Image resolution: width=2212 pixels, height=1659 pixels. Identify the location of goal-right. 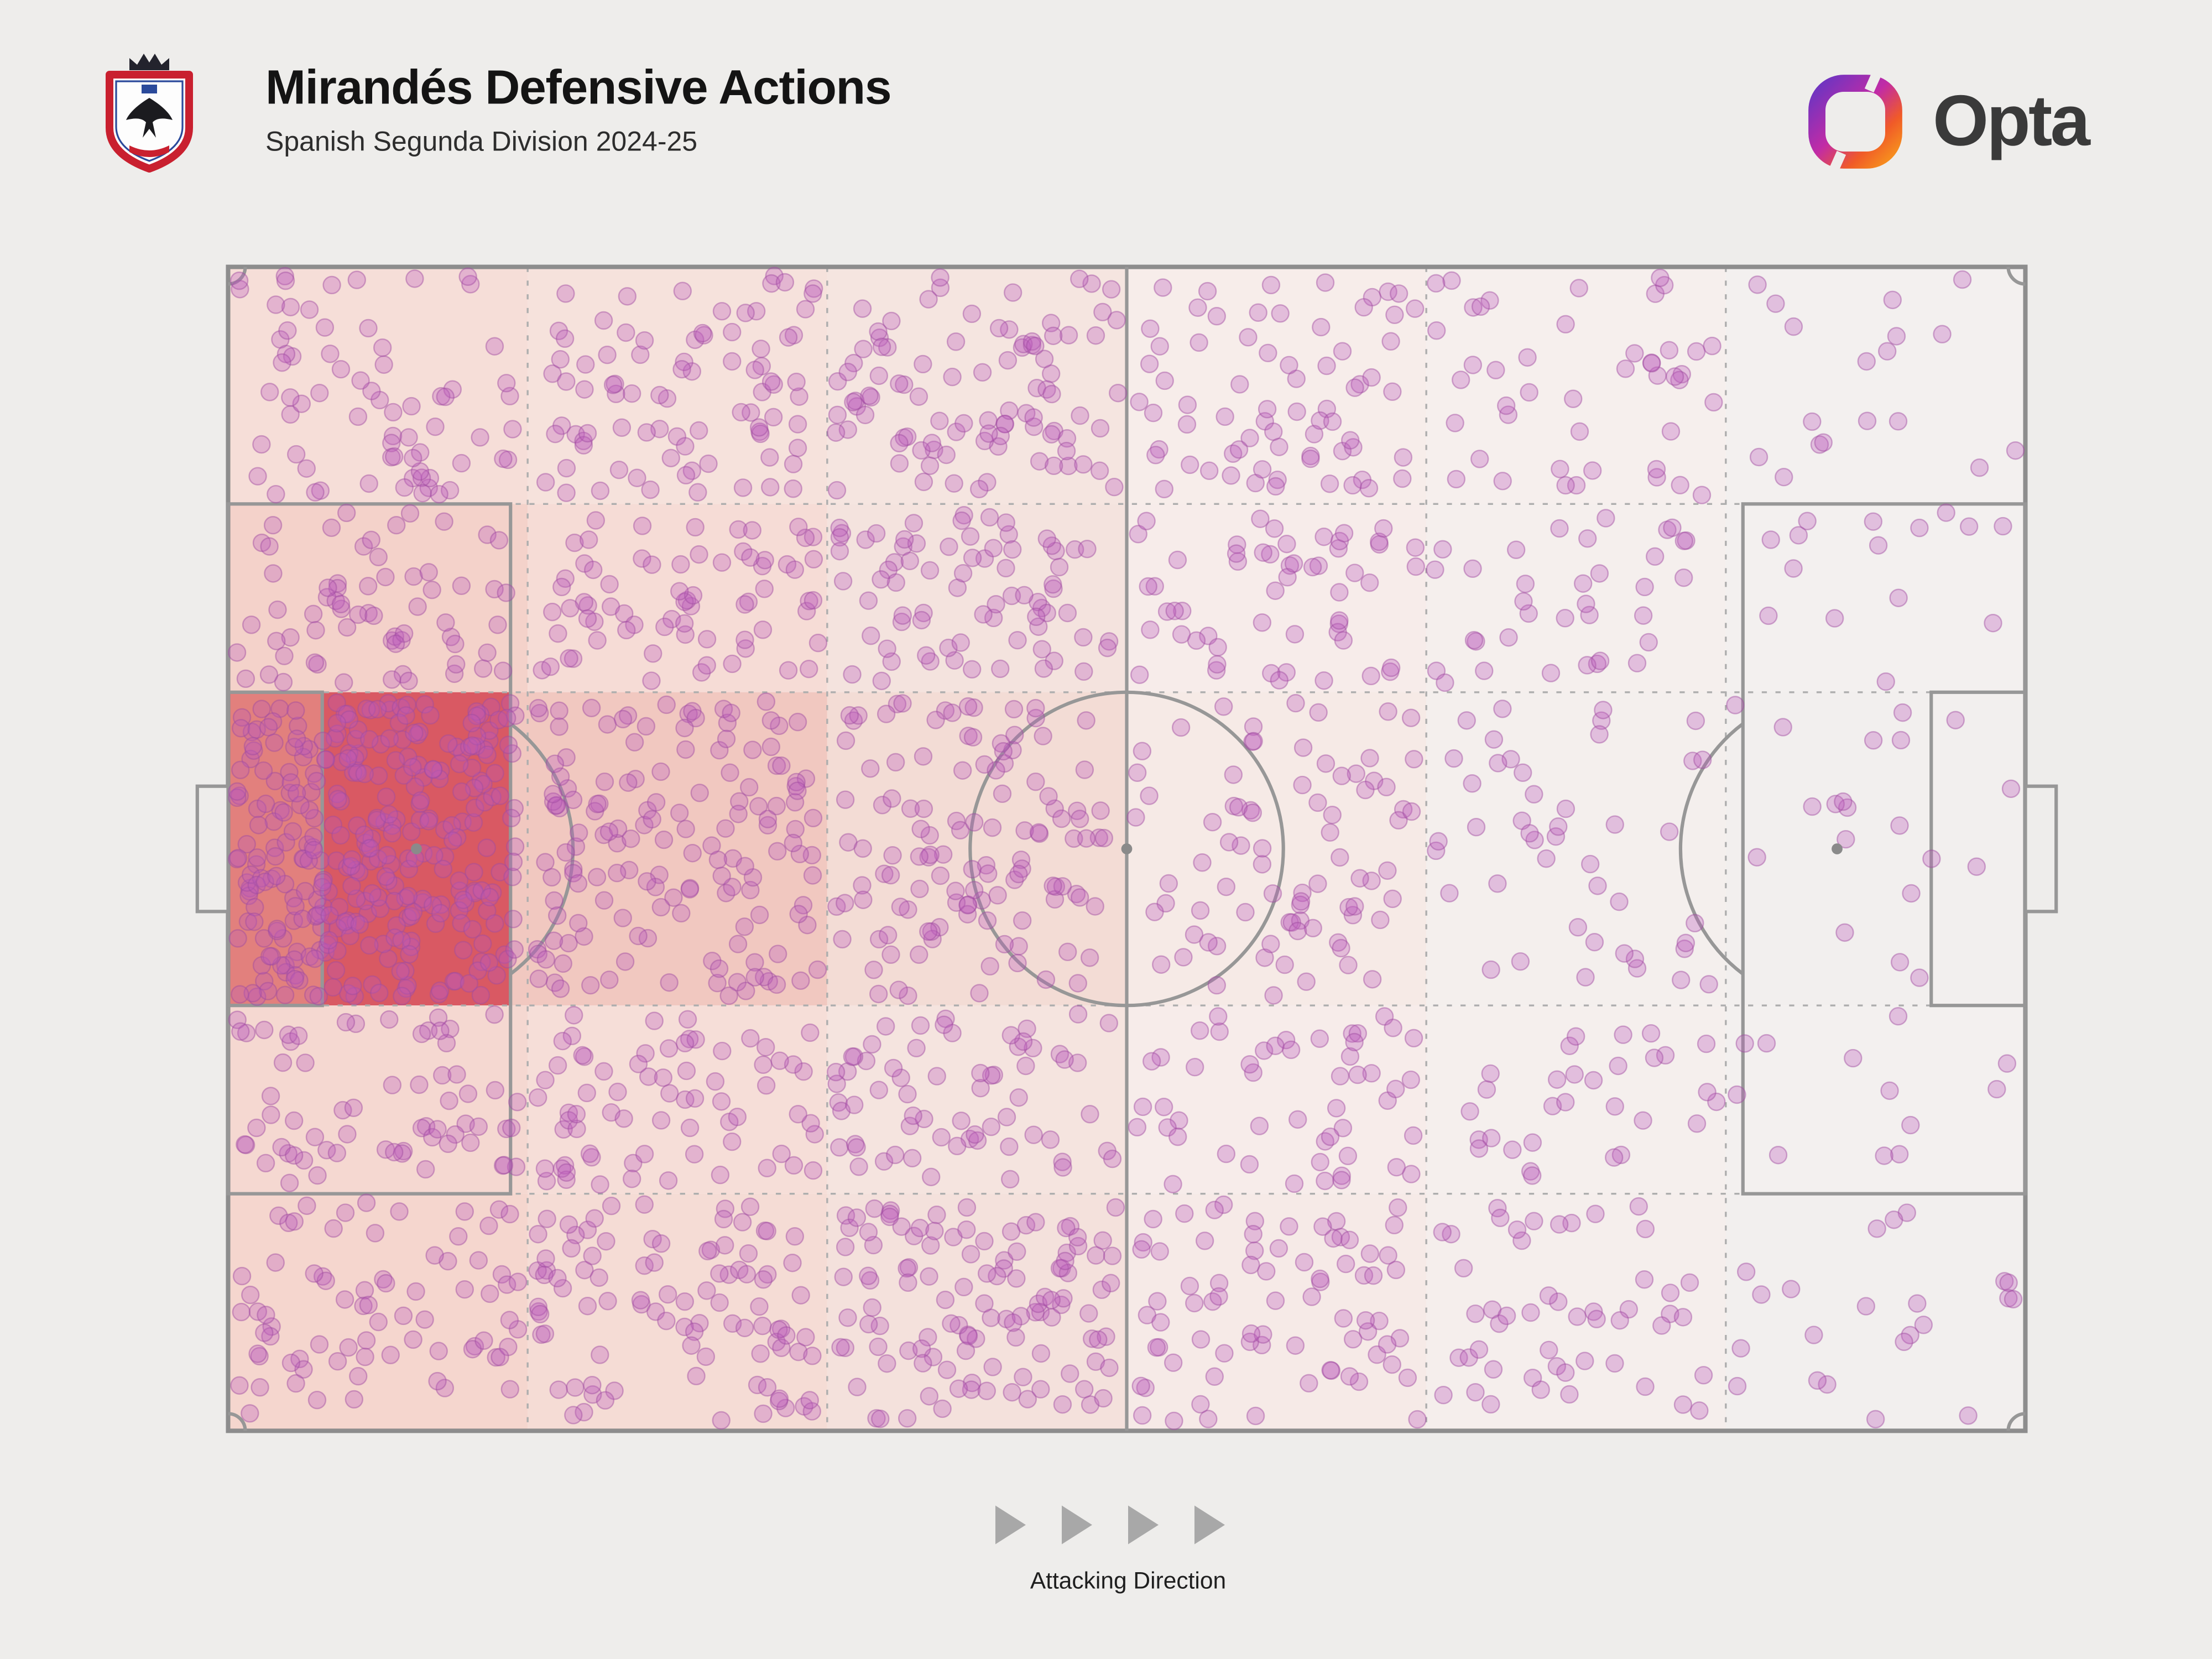
(2041, 849).